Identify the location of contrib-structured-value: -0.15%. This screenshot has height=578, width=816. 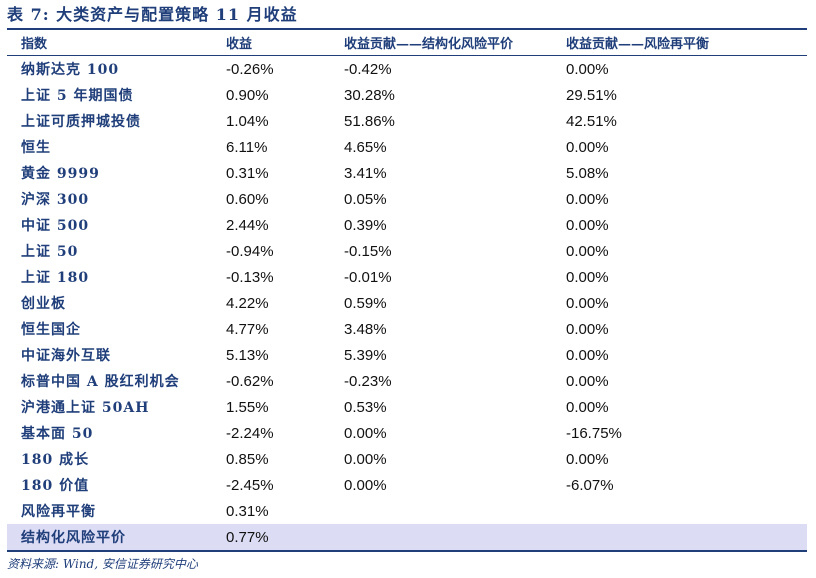
(368, 251).